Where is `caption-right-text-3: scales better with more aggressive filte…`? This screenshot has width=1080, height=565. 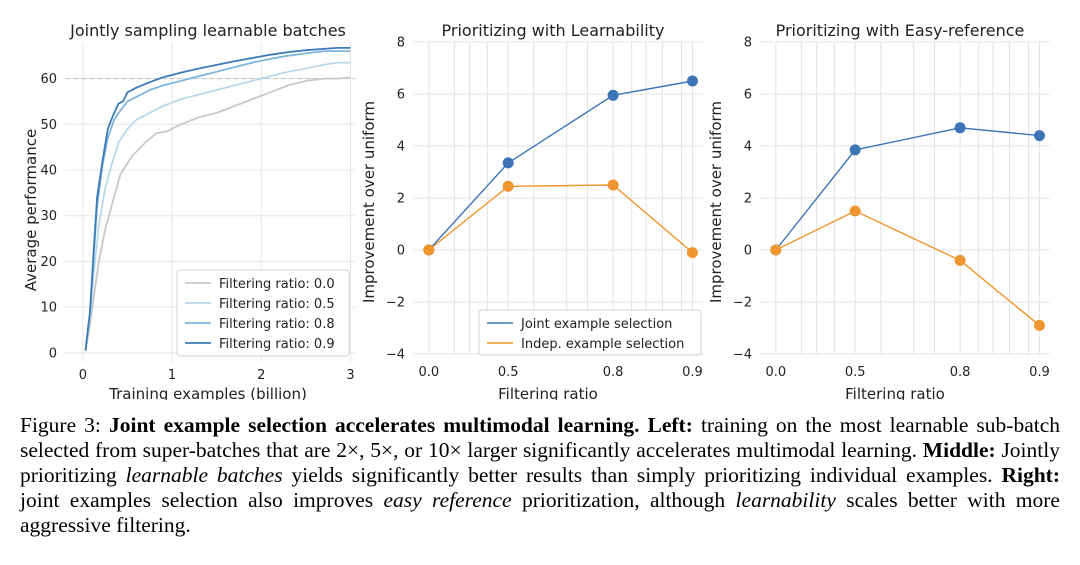
caption-right-text-3: scales better with more aggressive filte… is located at coordinates (540, 512).